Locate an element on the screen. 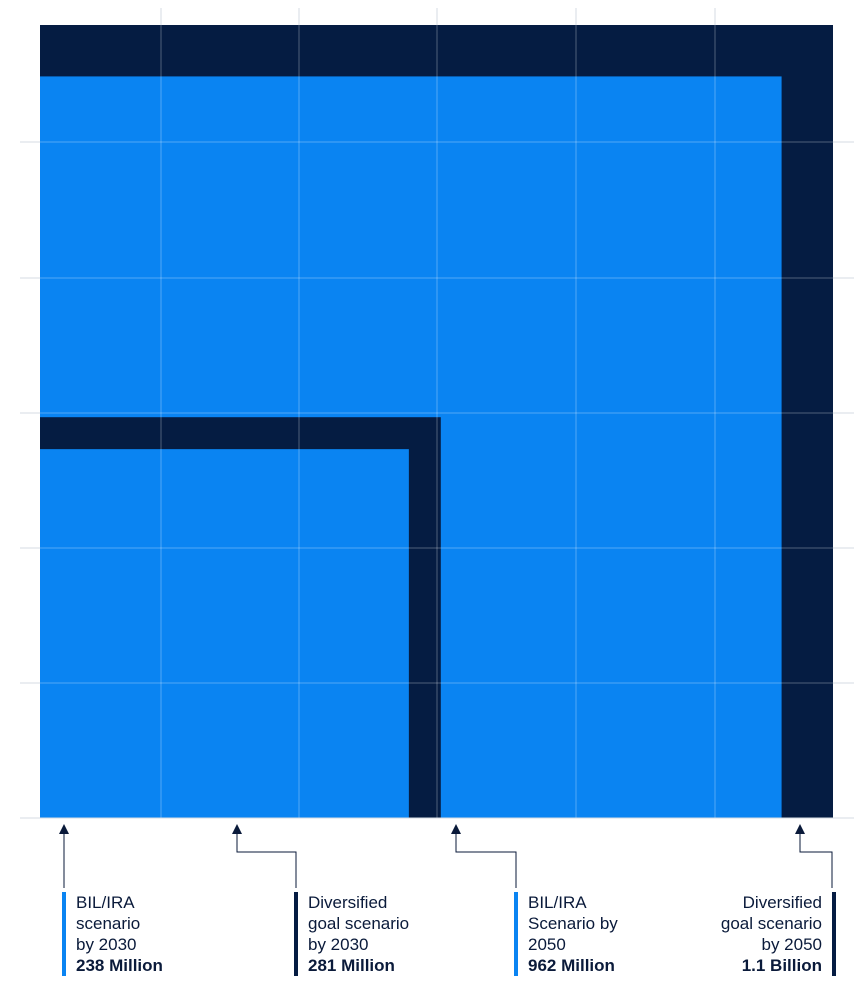  label-desc: Diversified goal scenario by 2030 is located at coordinates (359, 923).